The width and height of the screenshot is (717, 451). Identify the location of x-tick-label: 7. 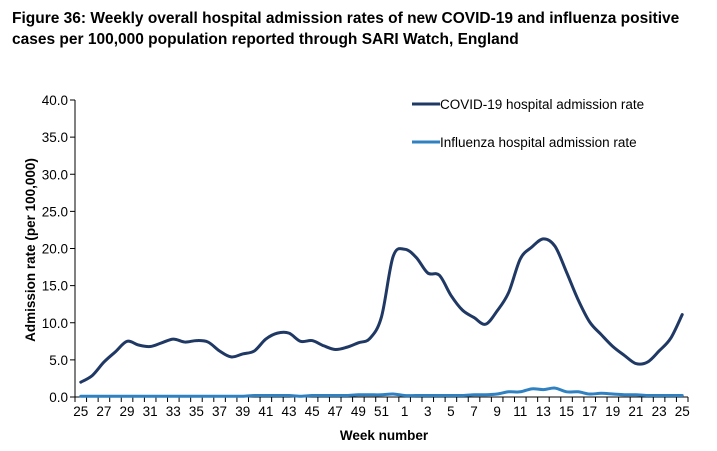
(474, 411).